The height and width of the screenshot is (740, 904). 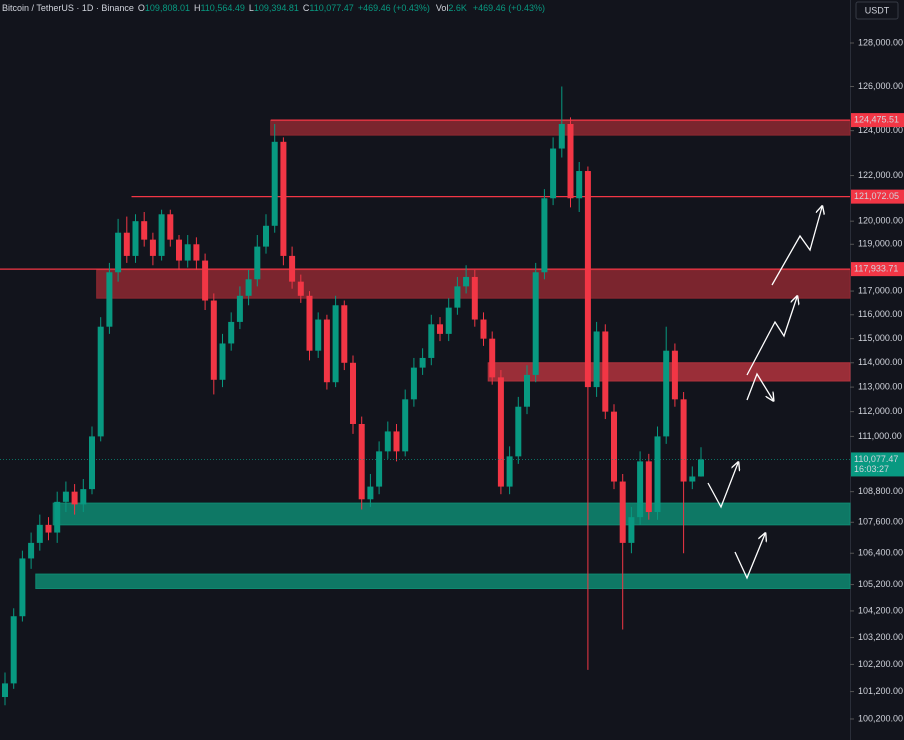 I want to click on y-tick-label: 107,600.00, so click(x=880, y=522).